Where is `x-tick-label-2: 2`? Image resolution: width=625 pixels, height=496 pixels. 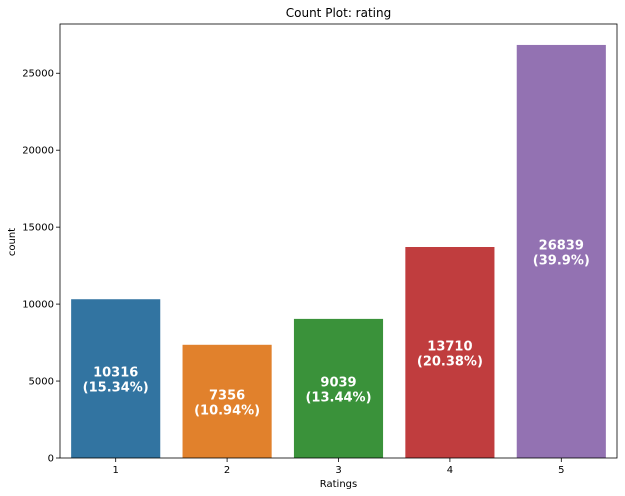
x-tick-label-2: 2 is located at coordinates (227, 470).